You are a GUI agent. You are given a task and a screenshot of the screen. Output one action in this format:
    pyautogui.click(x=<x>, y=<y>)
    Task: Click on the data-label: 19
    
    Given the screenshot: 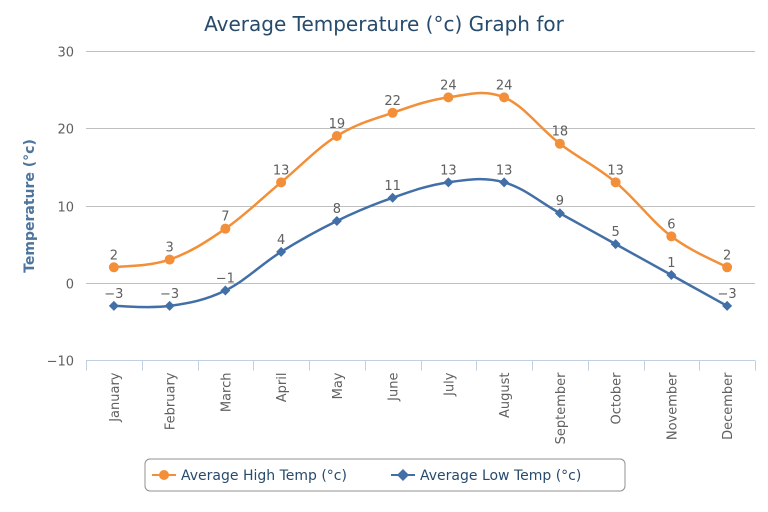 What is the action you would take?
    pyautogui.click(x=337, y=124)
    